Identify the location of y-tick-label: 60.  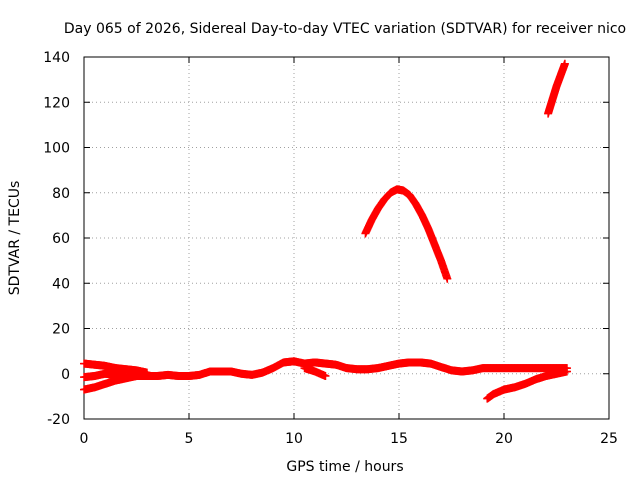
(61, 239).